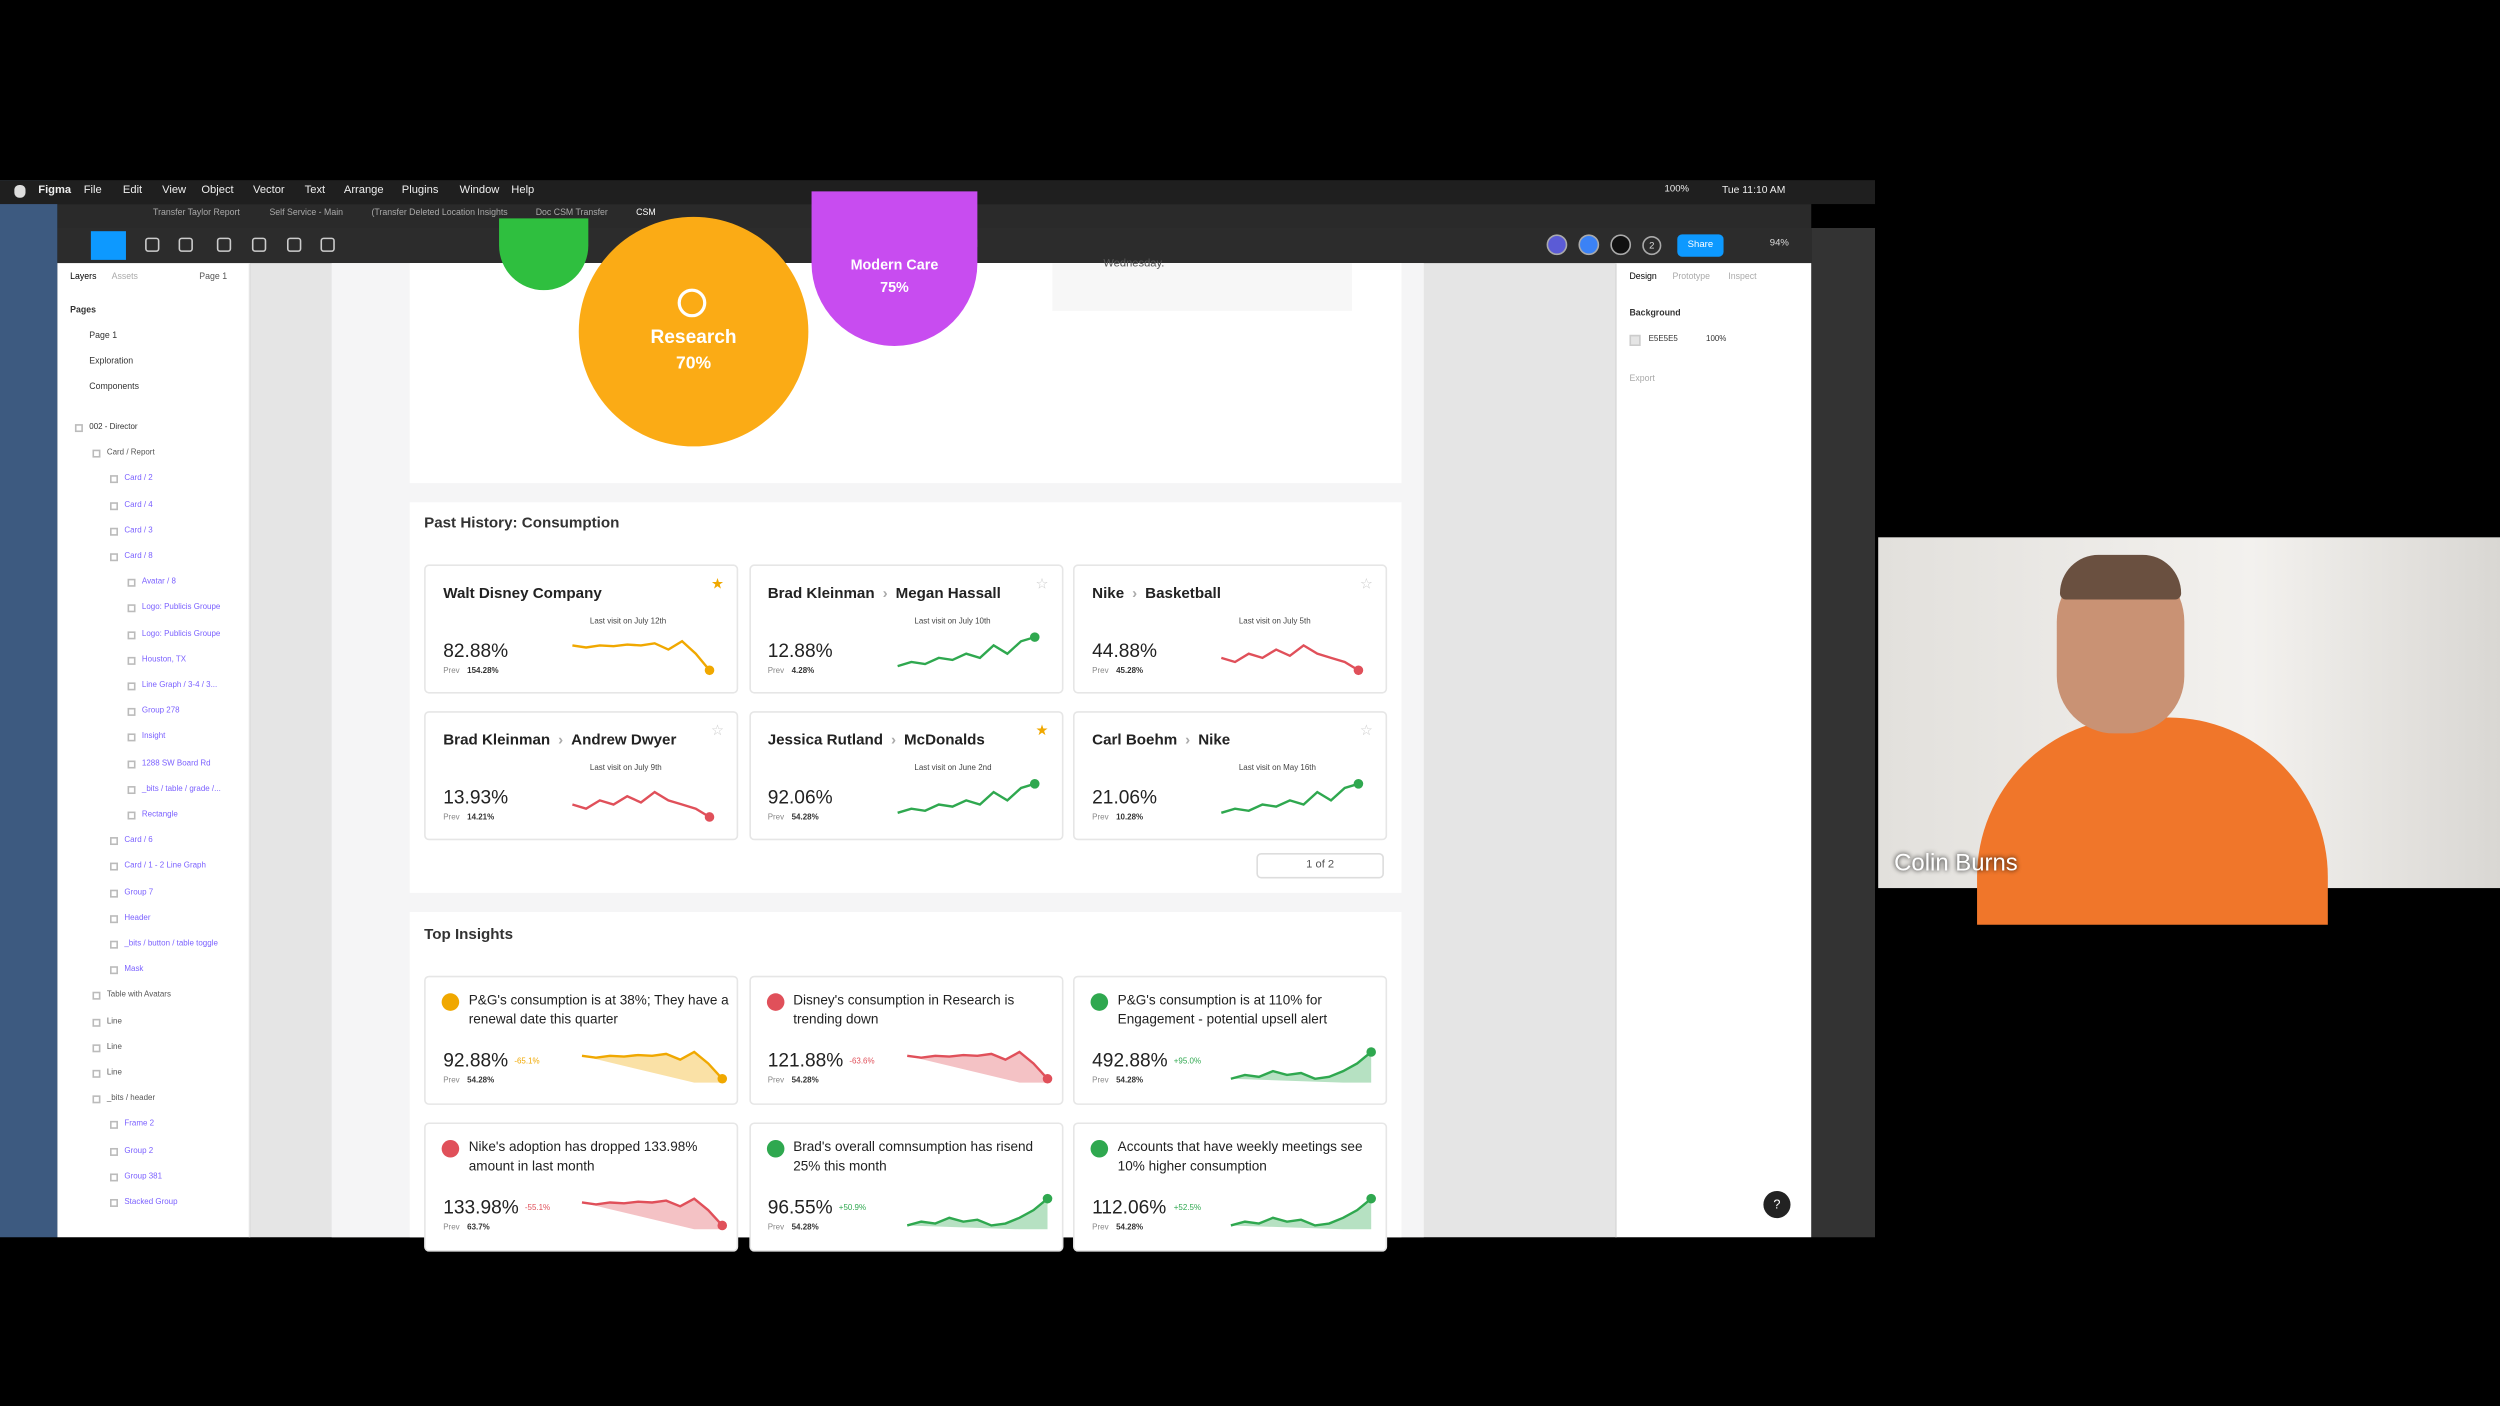 The width and height of the screenshot is (2500, 1406). Describe the element at coordinates (821, 594) in the screenshot. I see `account-name: Brad Kleinman` at that location.